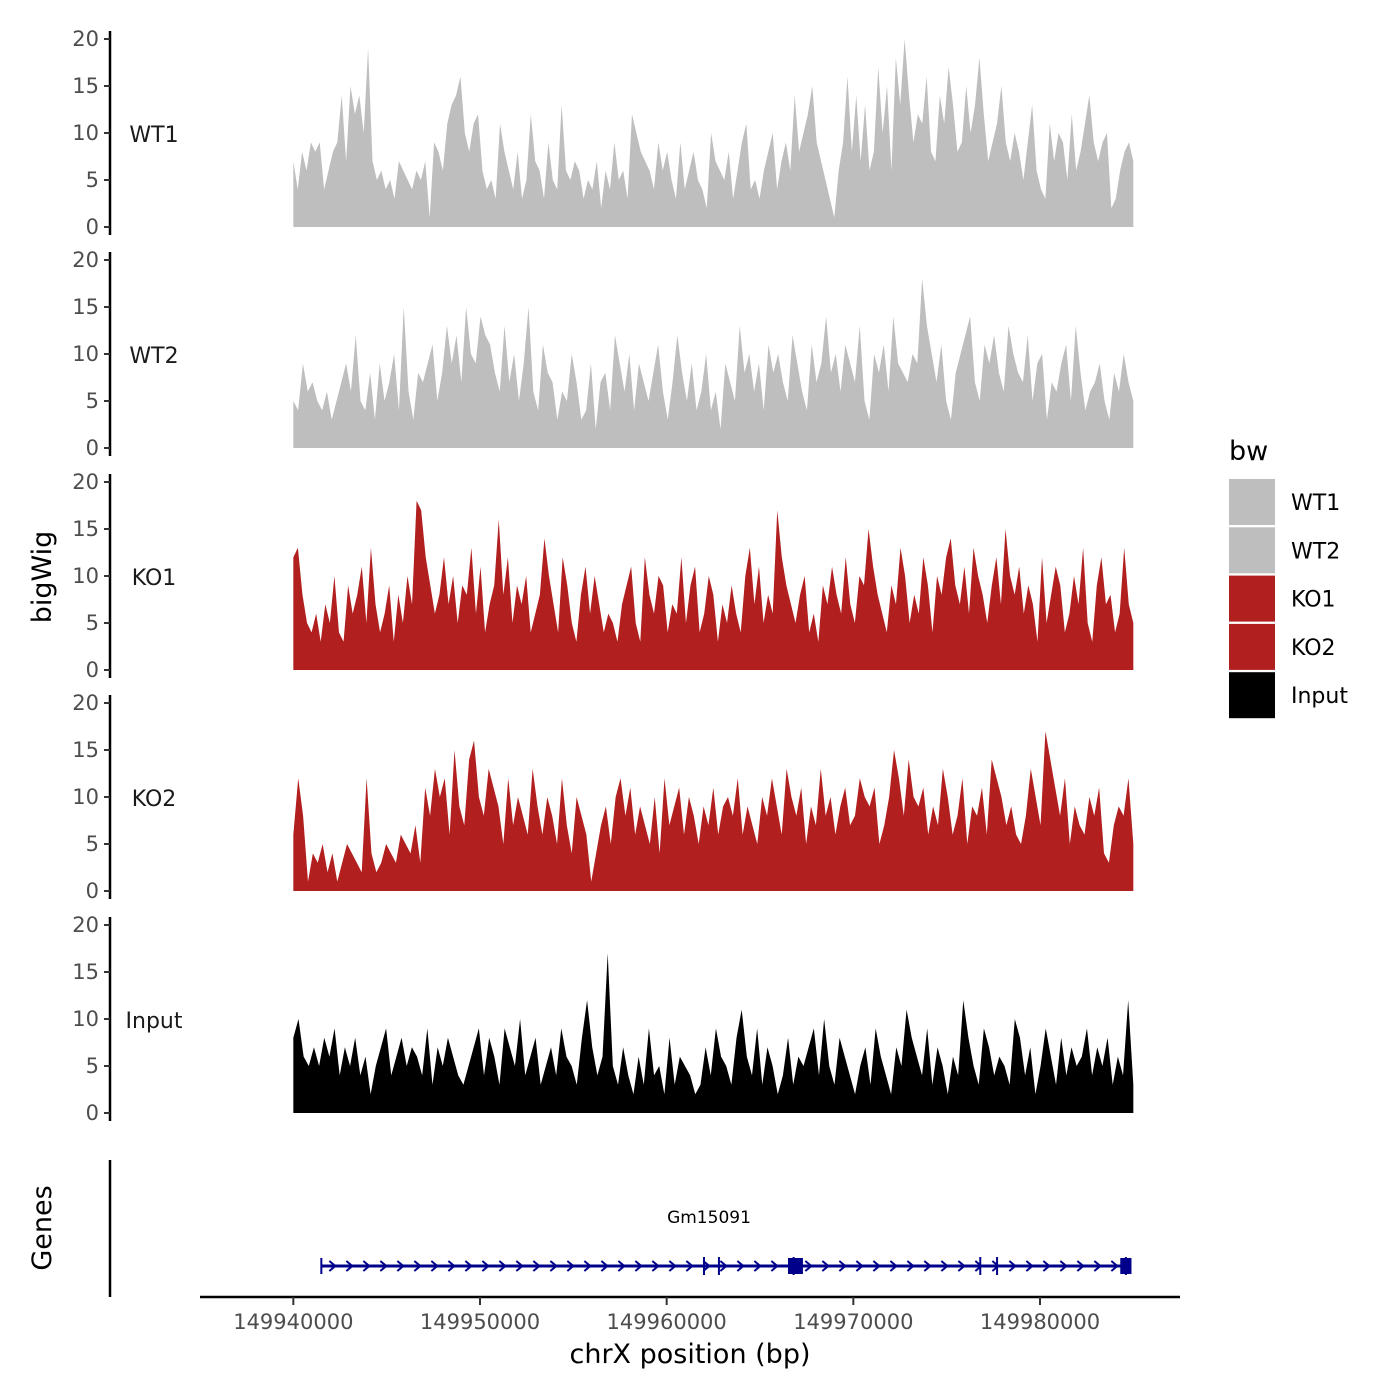 This screenshot has height=1400, width=1400. Describe the element at coordinates (293, 1322) in the screenshot. I see `x-tick-label: 149940000` at that location.